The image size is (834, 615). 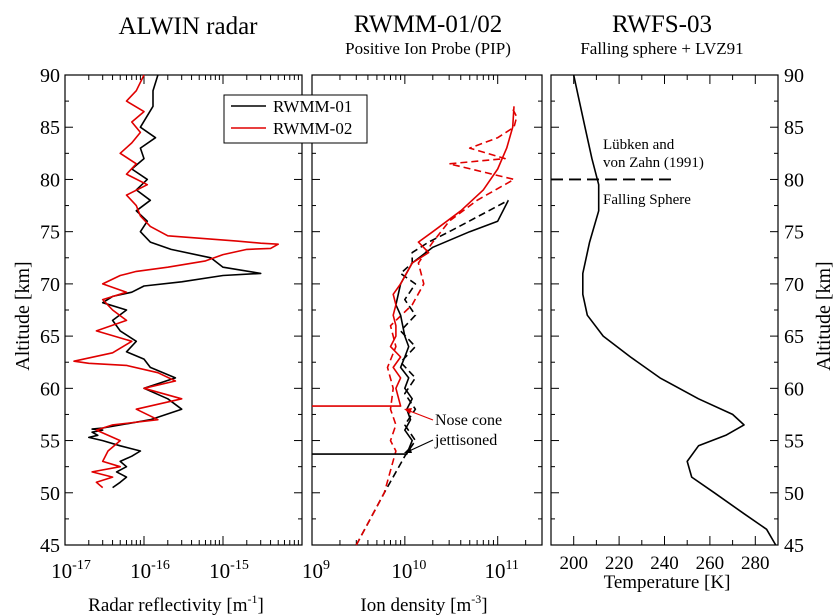 I want to click on falling-sphere-label: Falling Sphere, so click(x=647, y=200).